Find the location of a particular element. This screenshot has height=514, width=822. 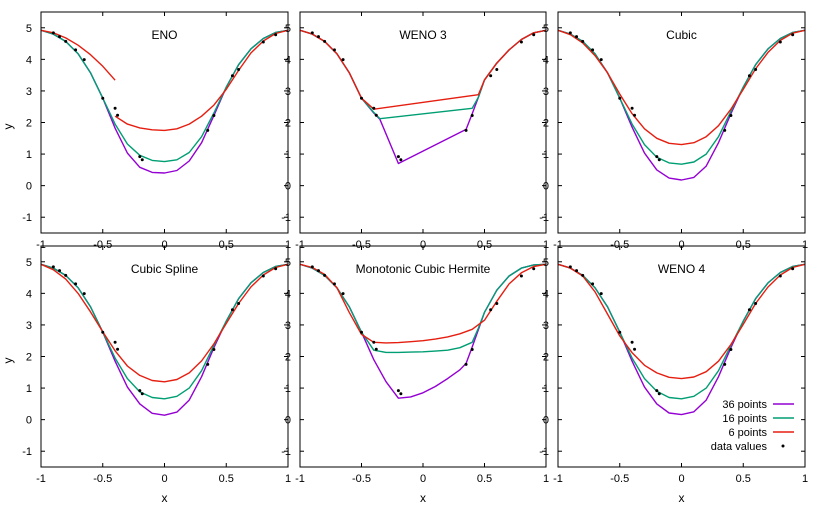

y-tick-label: -1 is located at coordinates (27, 452).